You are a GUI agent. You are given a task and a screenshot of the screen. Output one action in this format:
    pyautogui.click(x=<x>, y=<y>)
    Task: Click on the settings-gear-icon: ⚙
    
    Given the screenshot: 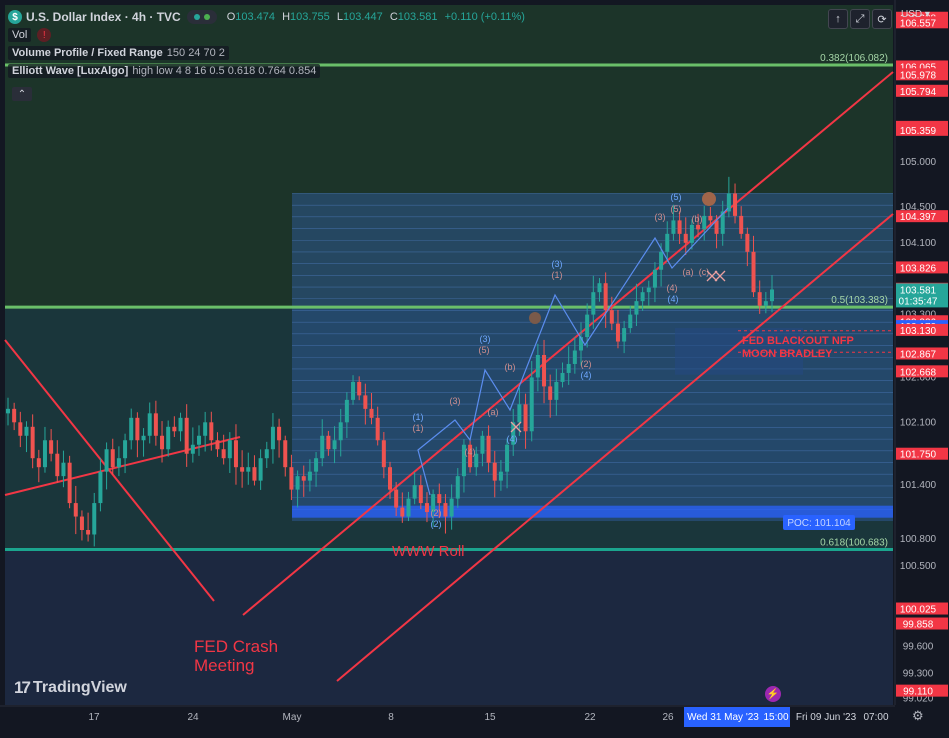 What is the action you would take?
    pyautogui.click(x=918, y=715)
    